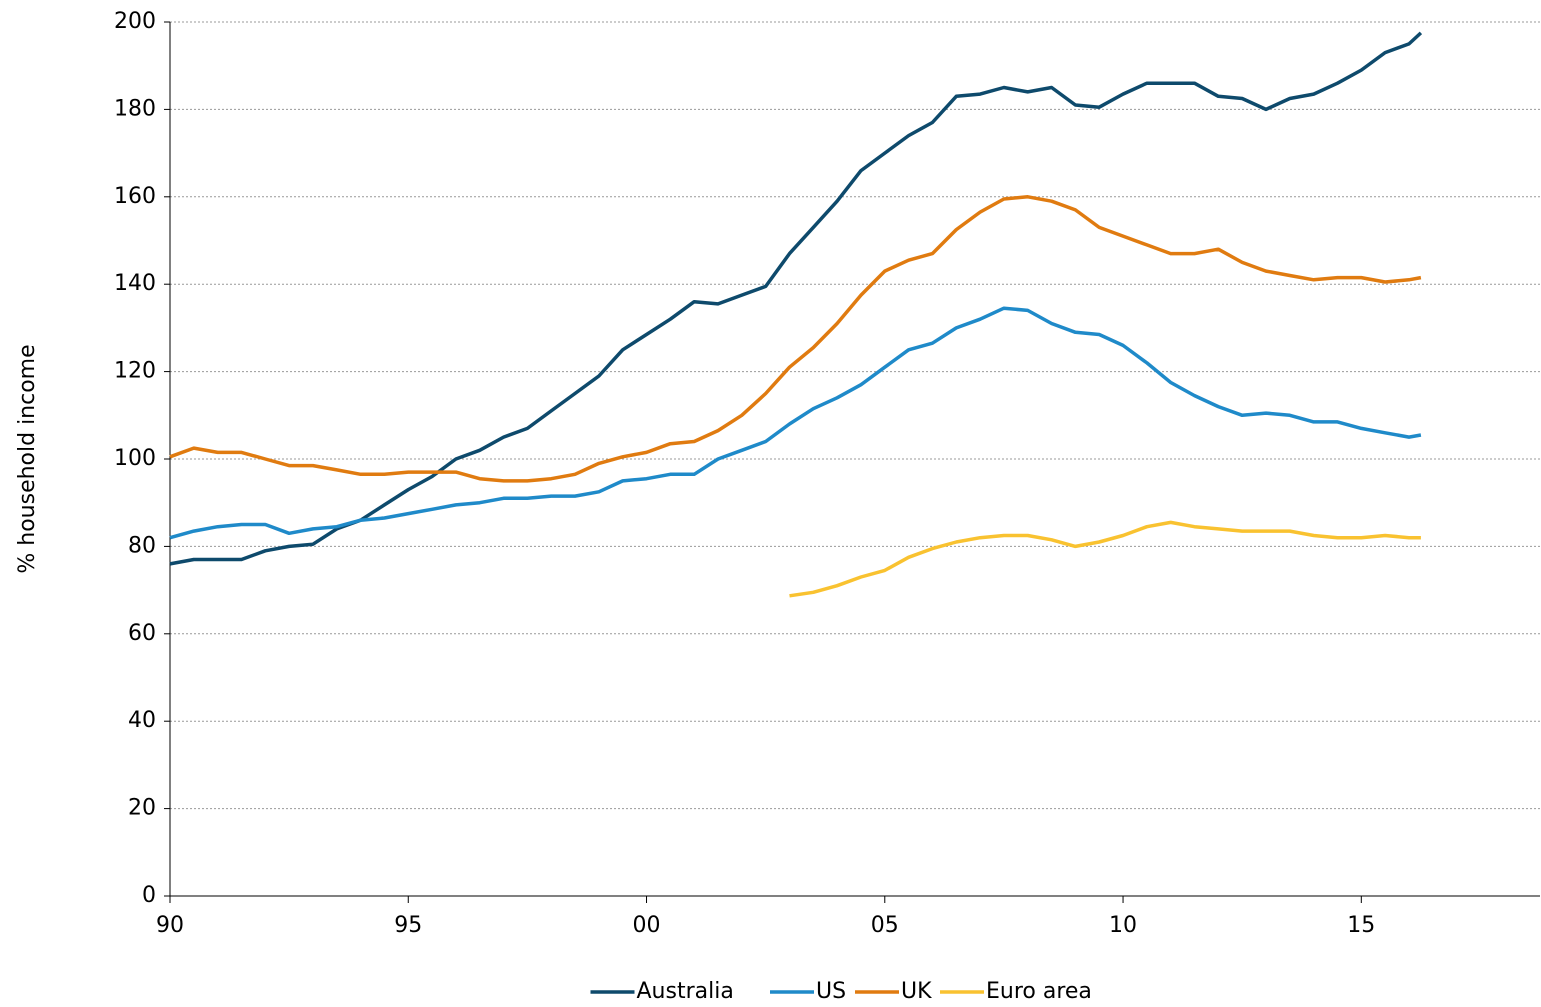 The width and height of the screenshot is (1541, 1007). Describe the element at coordinates (27, 458) in the screenshot. I see `y-axis-label: % household income` at that location.